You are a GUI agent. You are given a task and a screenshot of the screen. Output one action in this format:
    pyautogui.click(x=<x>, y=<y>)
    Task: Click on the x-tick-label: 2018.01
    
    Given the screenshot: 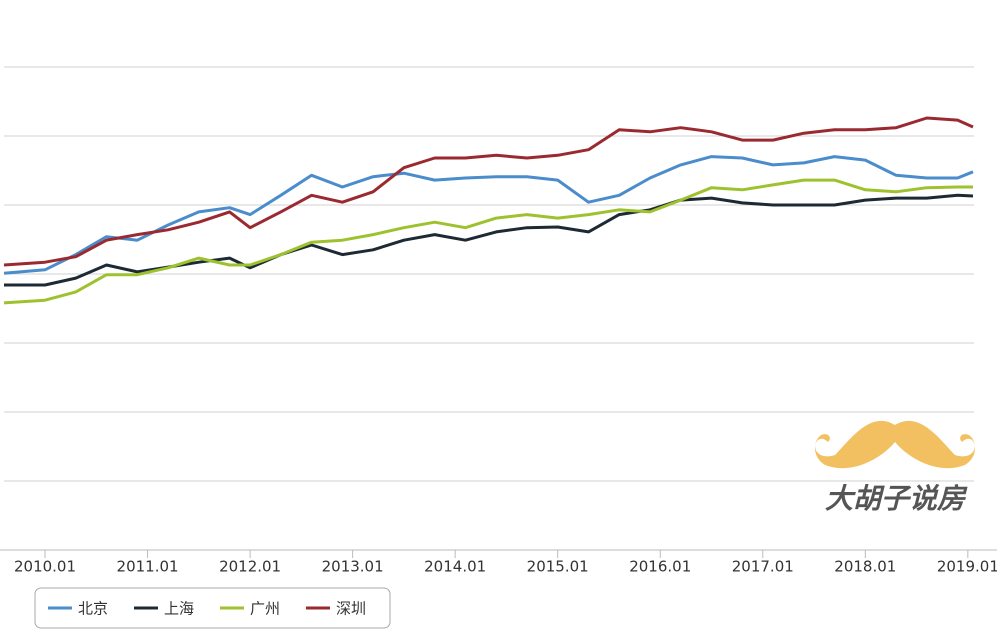 What is the action you would take?
    pyautogui.click(x=865, y=567)
    